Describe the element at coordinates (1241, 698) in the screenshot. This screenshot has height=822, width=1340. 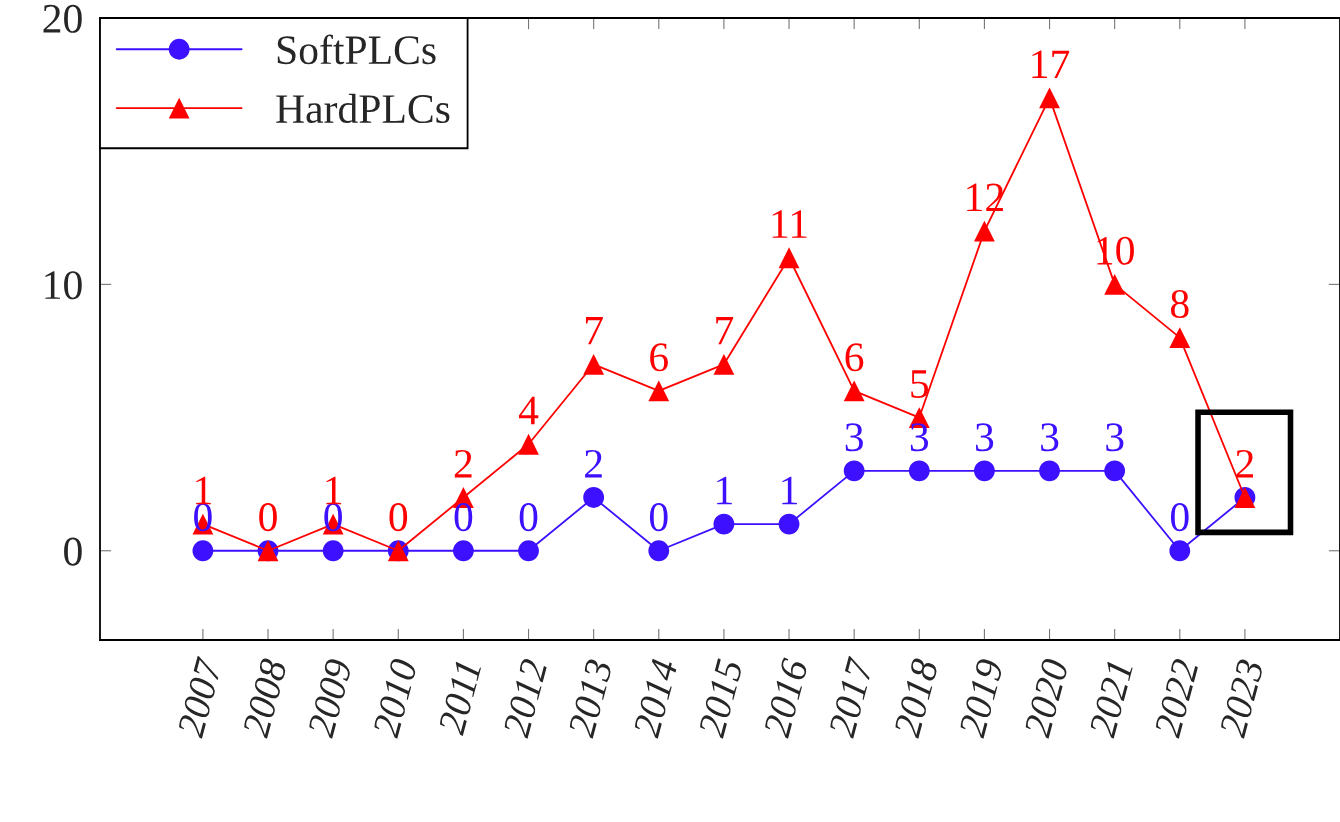
I see `x-tick-label: 2023` at that location.